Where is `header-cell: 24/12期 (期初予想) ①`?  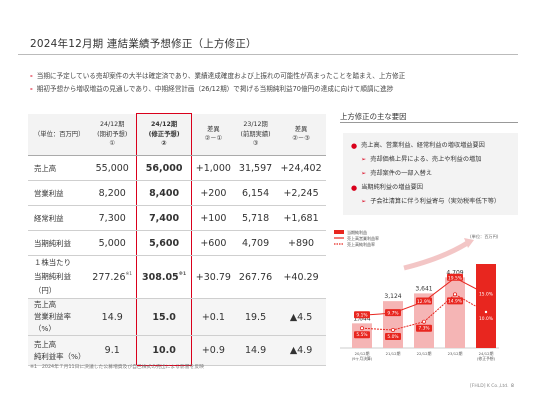 header-cell: 24/12期 (期初予想) ① is located at coordinates (112, 134).